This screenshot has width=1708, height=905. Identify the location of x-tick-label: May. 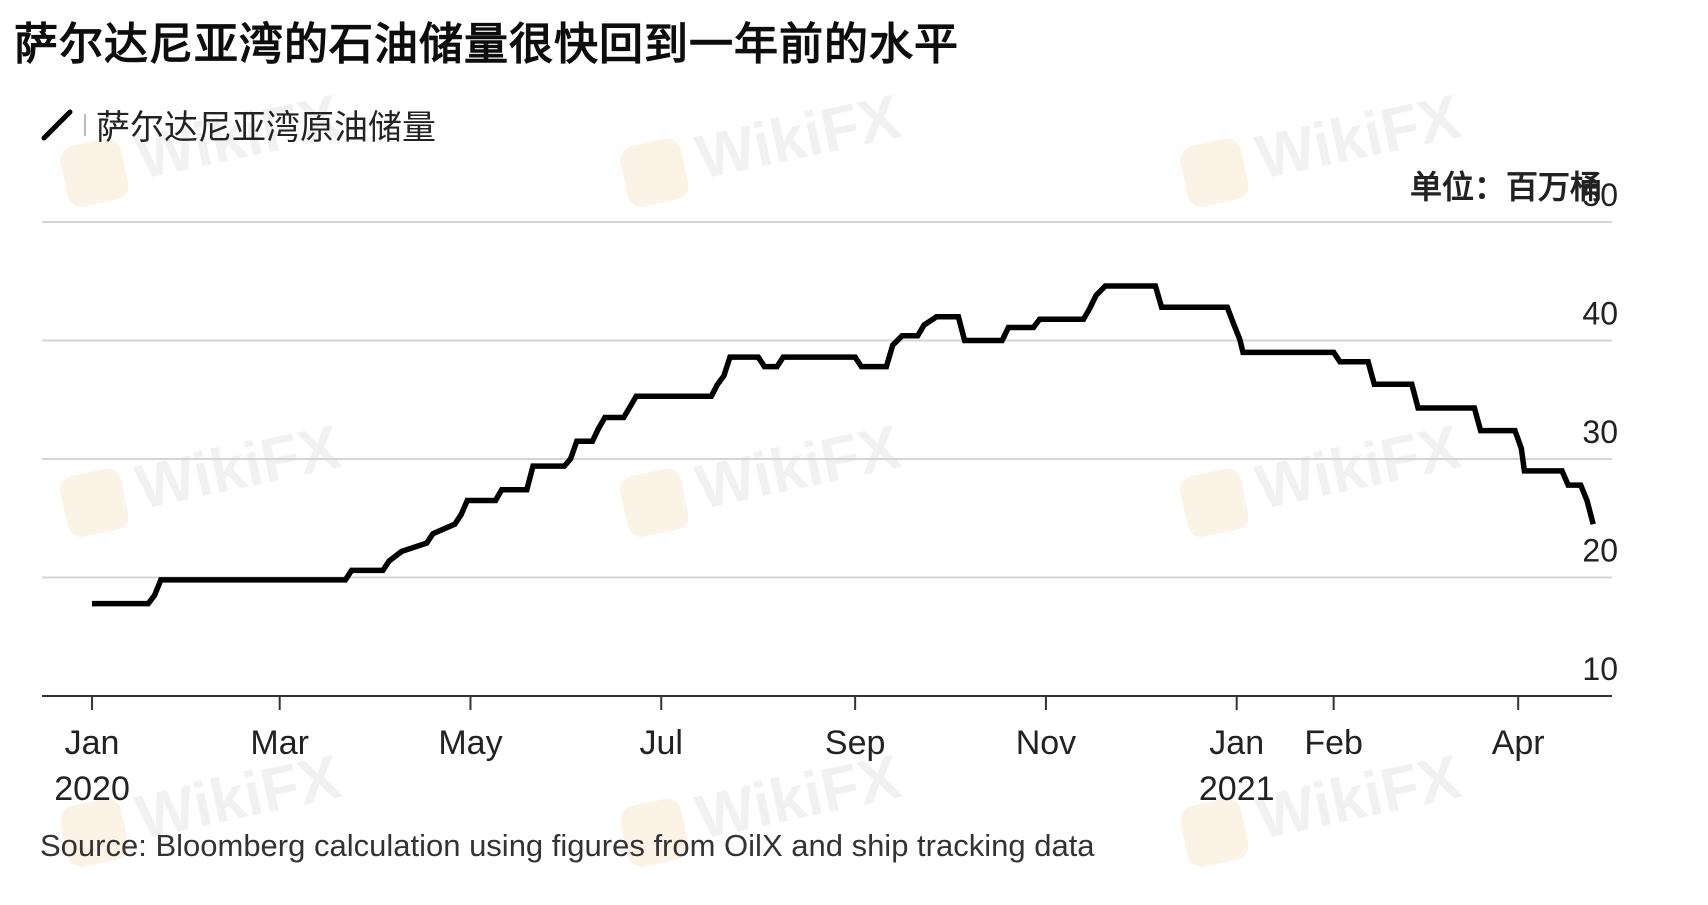
(470, 743).